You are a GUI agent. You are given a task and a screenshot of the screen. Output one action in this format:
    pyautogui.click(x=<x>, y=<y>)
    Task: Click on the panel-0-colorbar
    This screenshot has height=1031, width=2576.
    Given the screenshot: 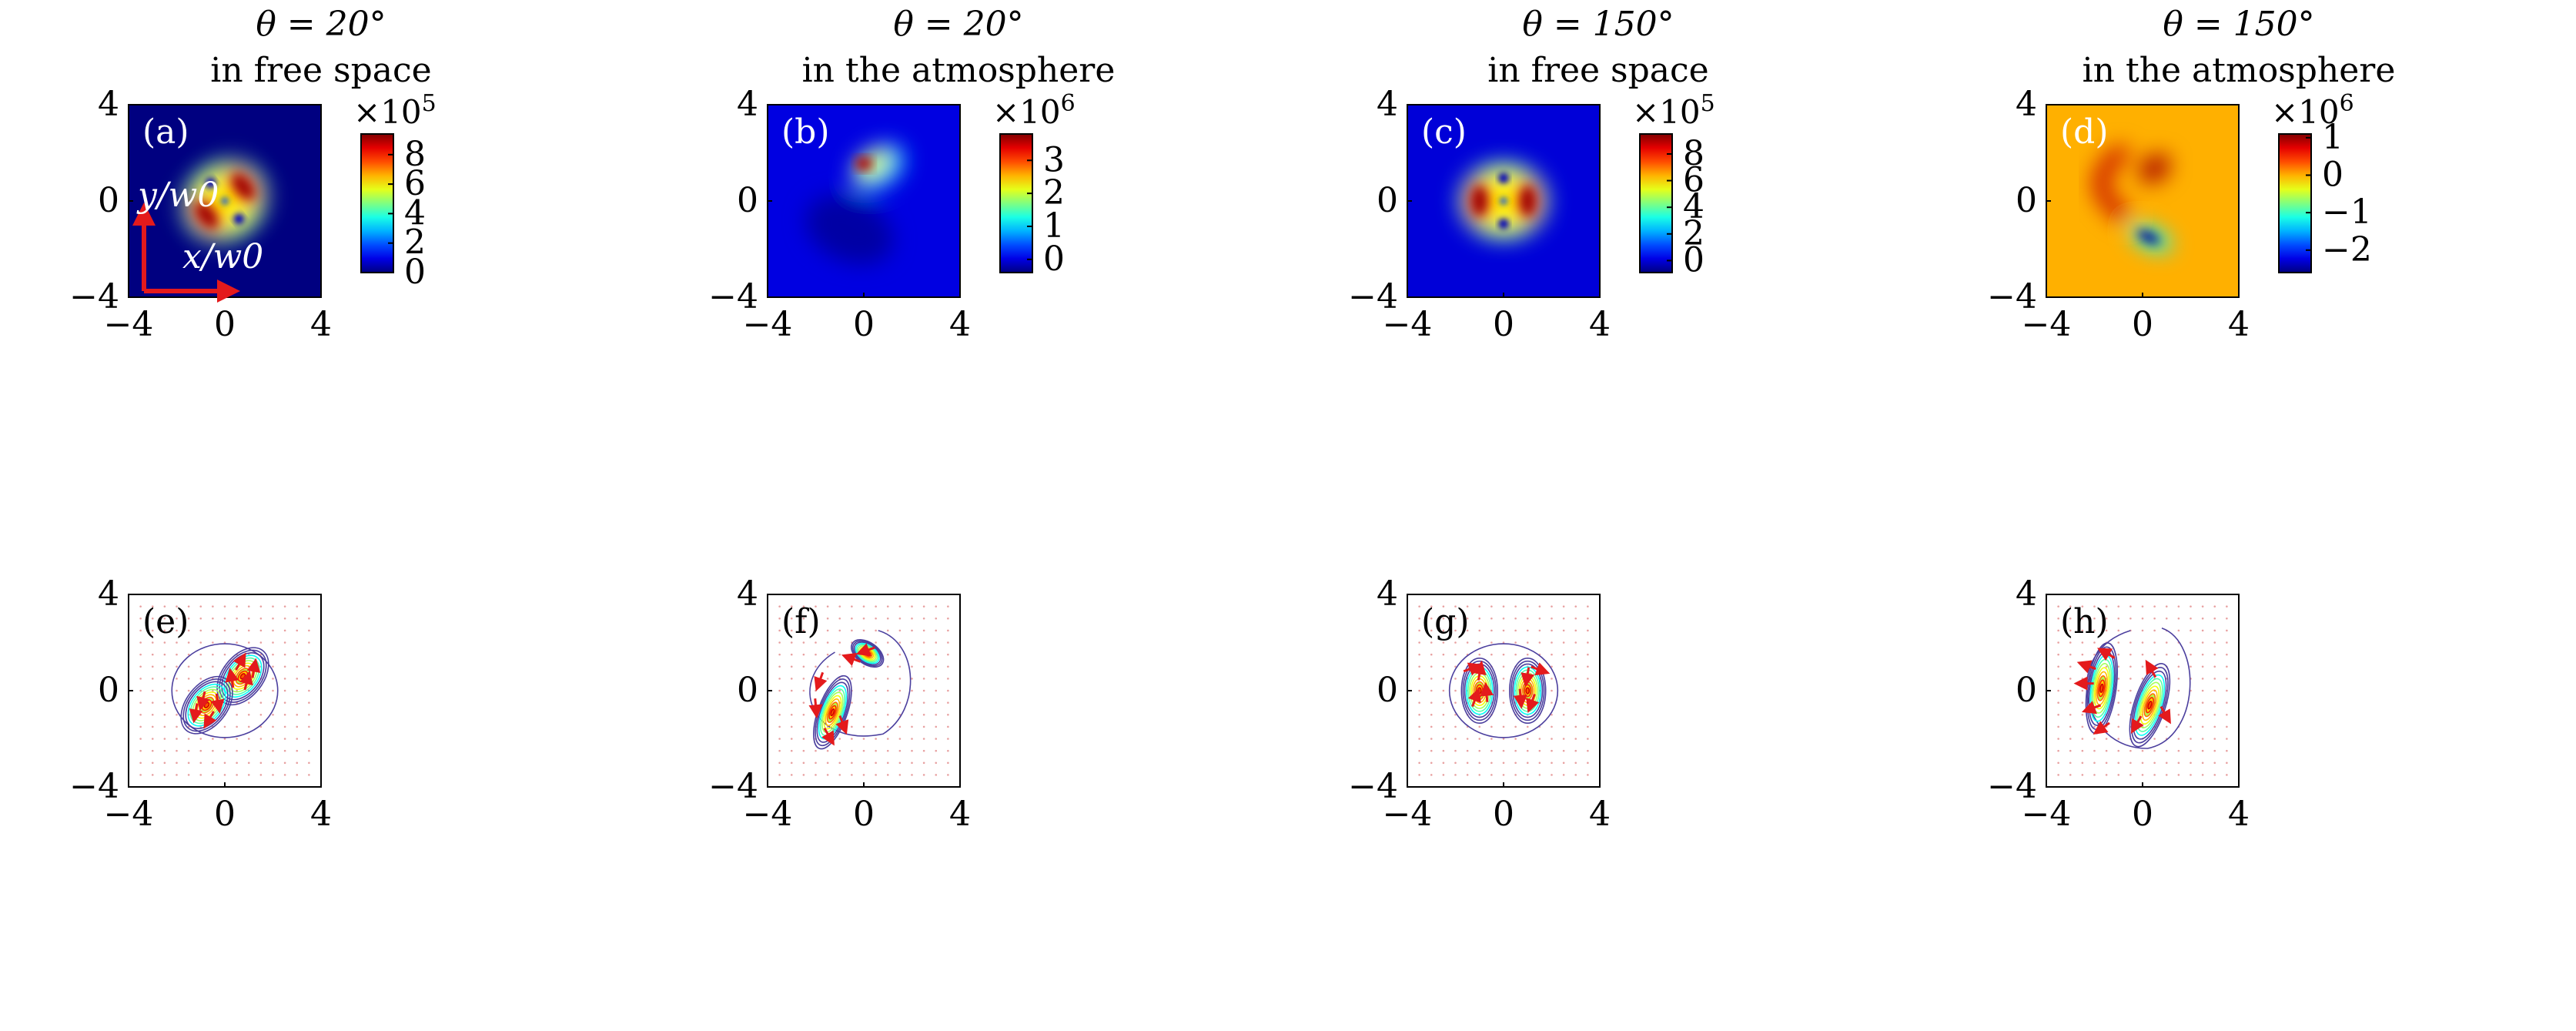 What is the action you would take?
    pyautogui.click(x=377, y=203)
    